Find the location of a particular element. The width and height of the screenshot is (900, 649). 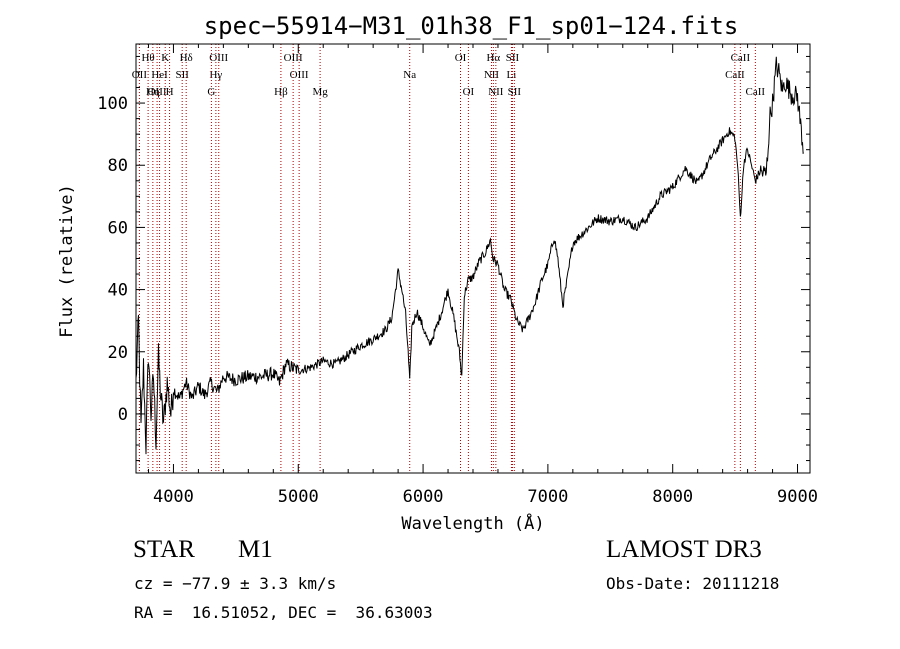

survey-label: LAMOST DR3 is located at coordinates (684, 549).